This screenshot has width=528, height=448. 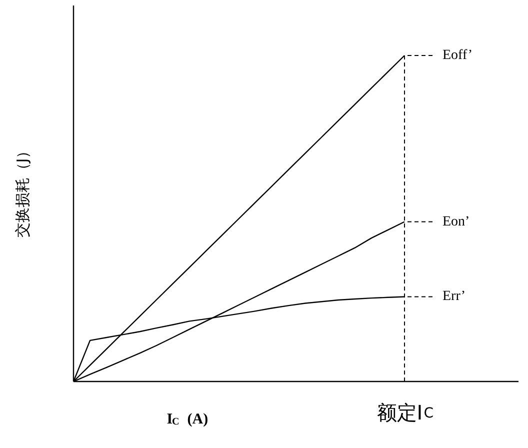 I want to click on text: 额定IC, so click(x=405, y=412).